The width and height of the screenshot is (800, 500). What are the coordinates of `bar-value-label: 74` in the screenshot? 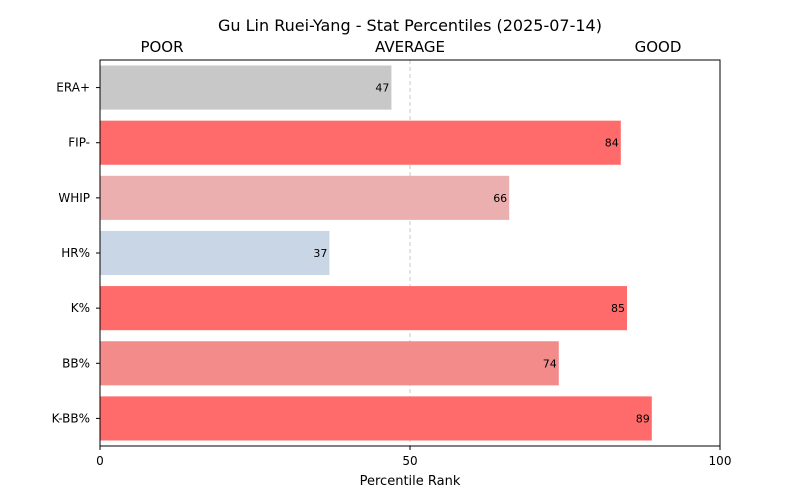 It's located at (550, 363).